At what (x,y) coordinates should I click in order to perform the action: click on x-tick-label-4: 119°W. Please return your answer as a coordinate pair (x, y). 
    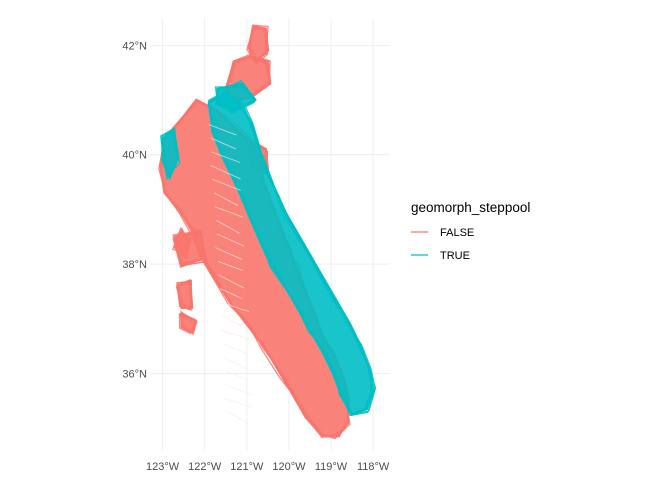
    Looking at the image, I should click on (331, 467).